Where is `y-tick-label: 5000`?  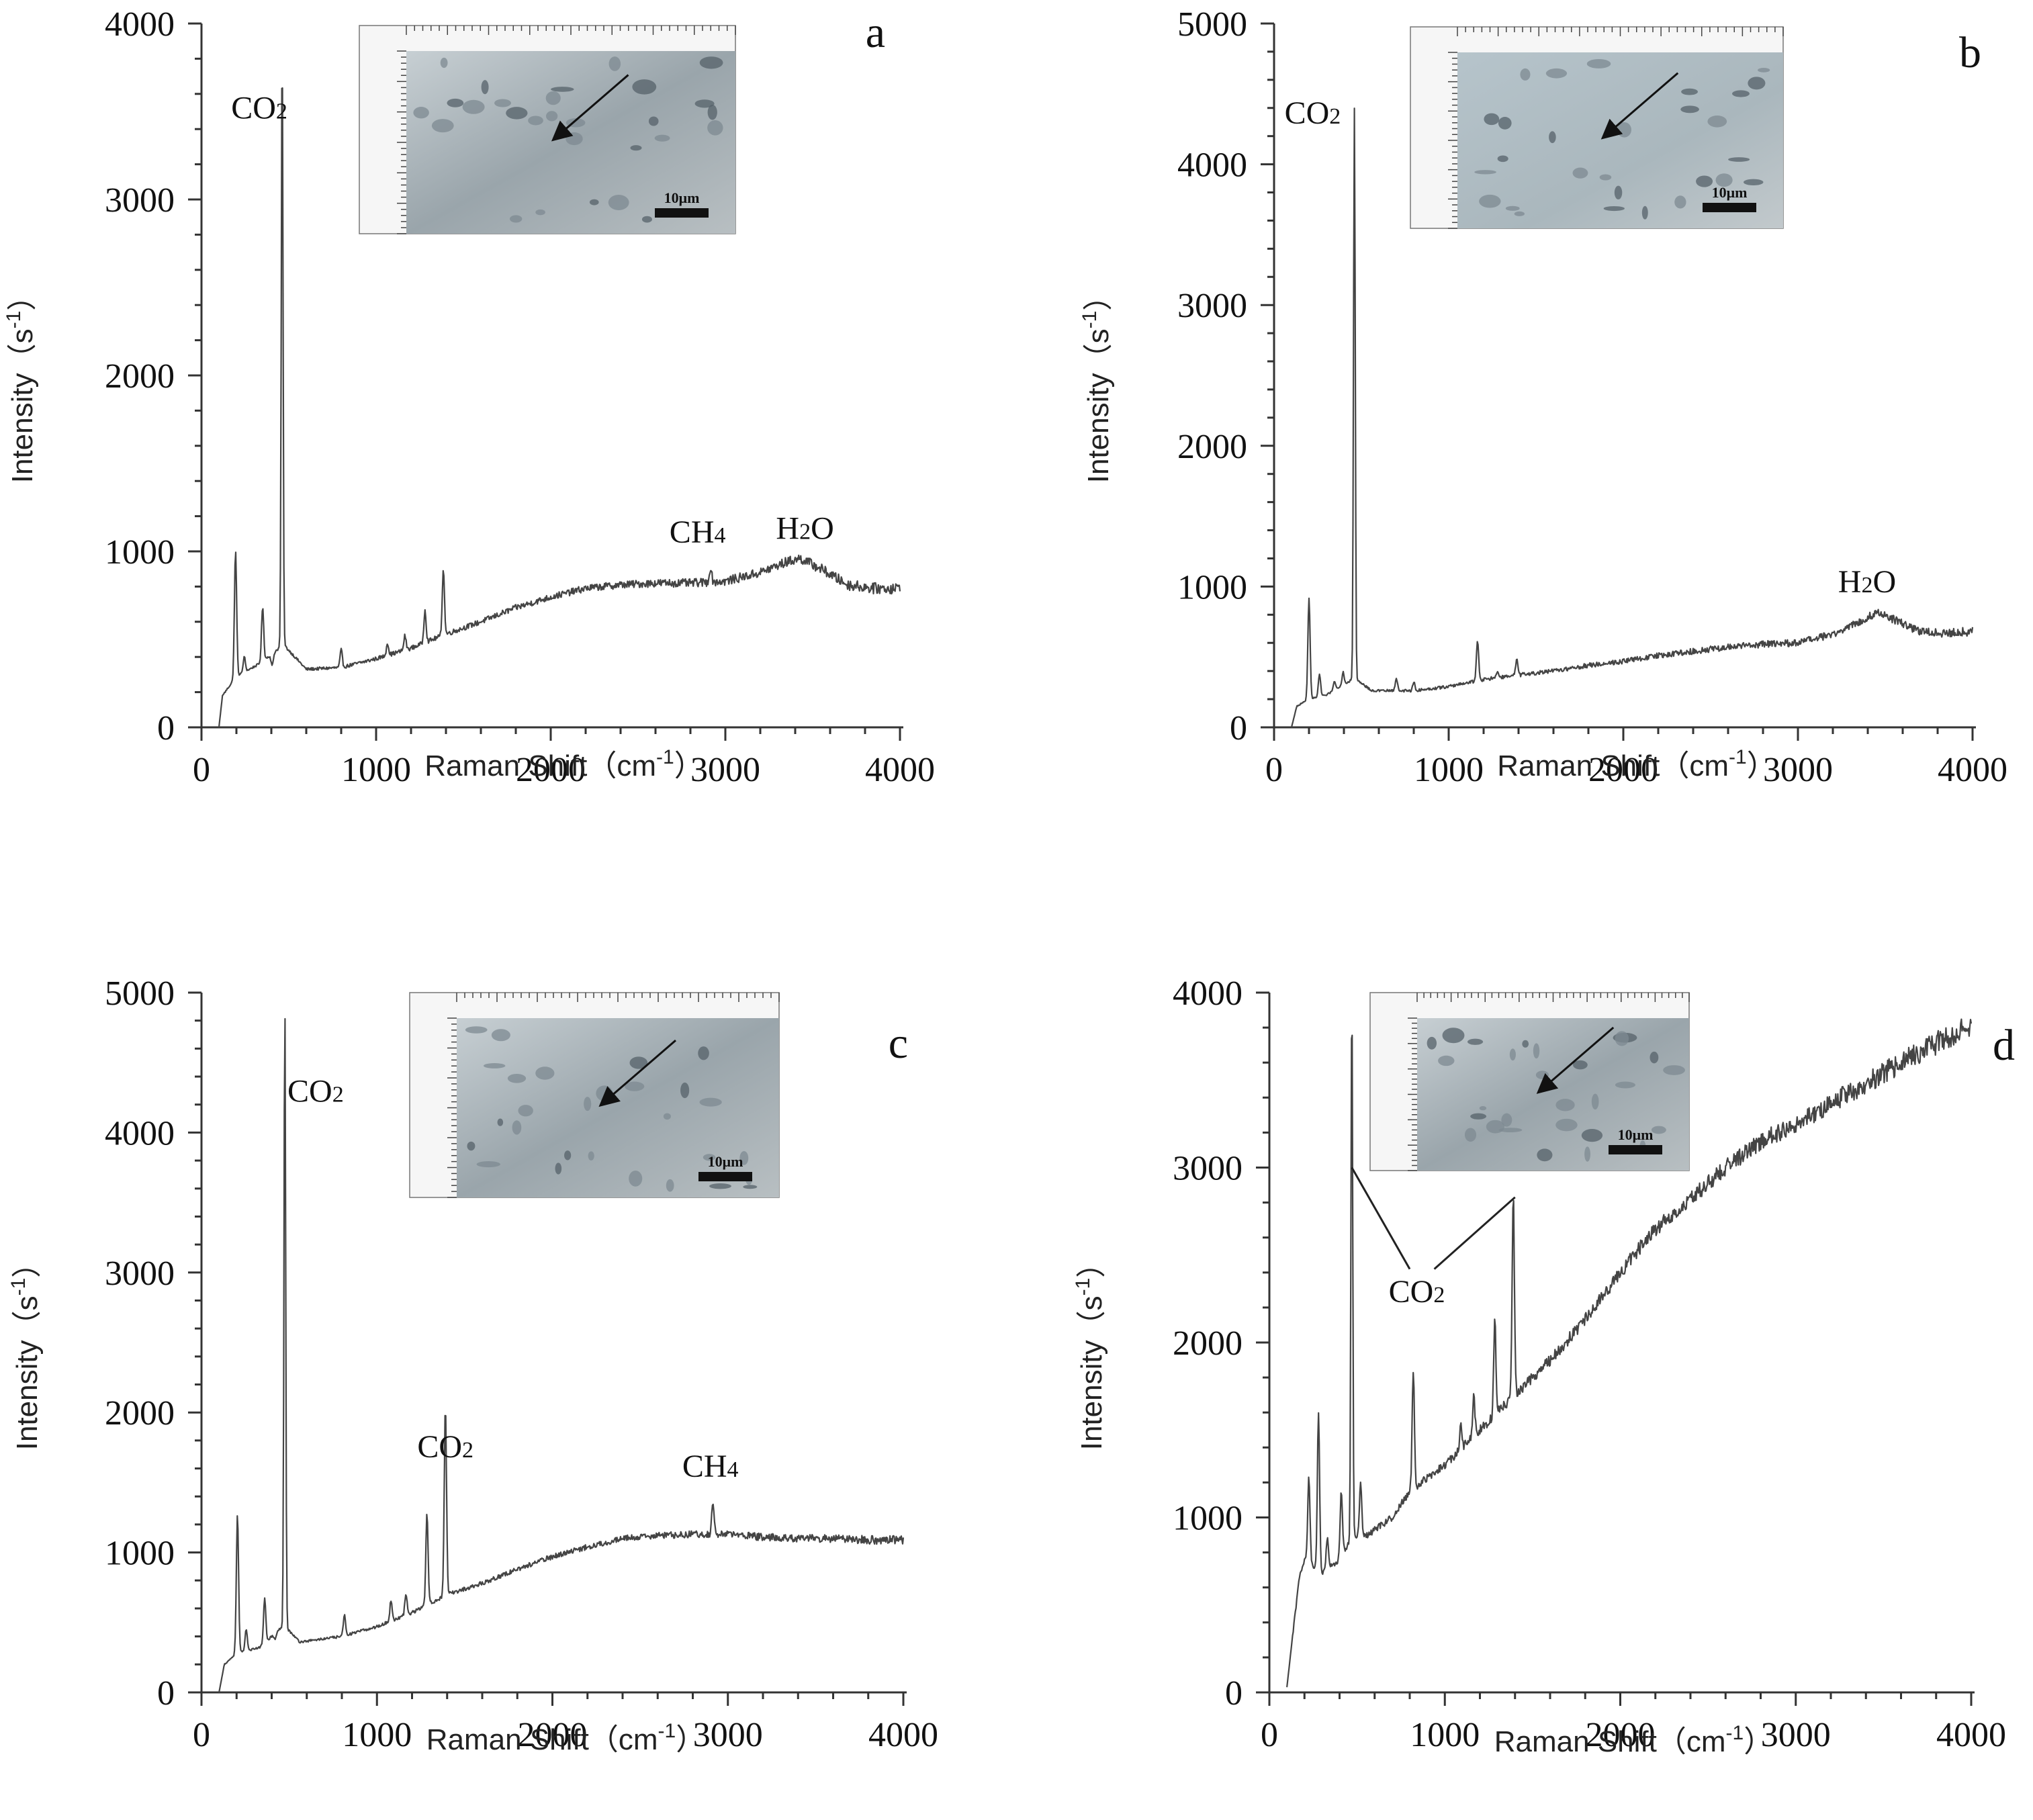 y-tick-label: 5000 is located at coordinates (140, 993).